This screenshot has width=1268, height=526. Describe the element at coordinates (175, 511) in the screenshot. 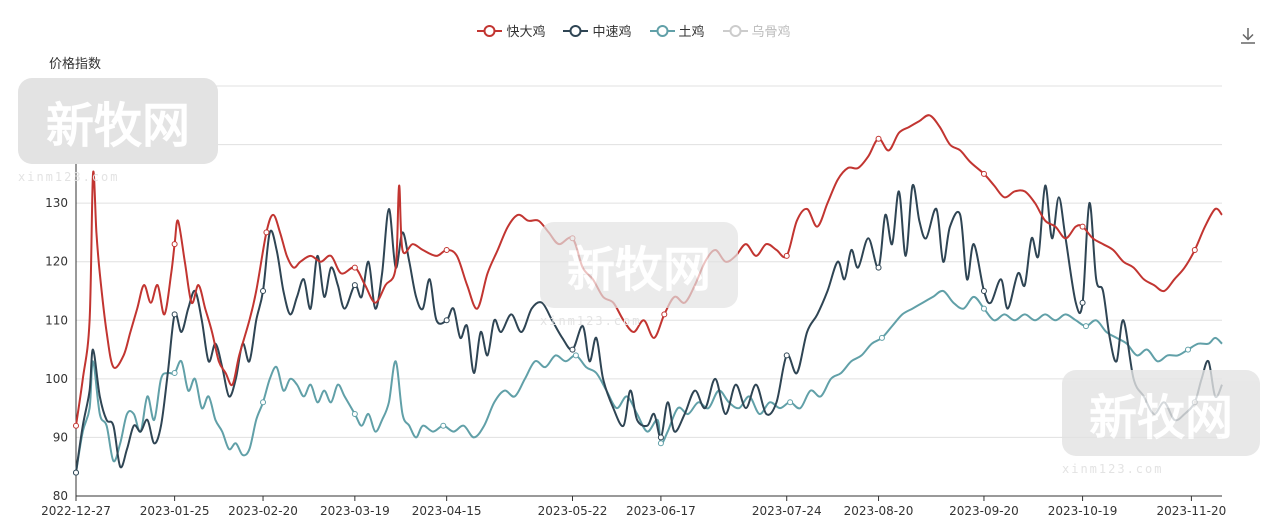

I see `x-tick-label: 2023-01-25` at that location.